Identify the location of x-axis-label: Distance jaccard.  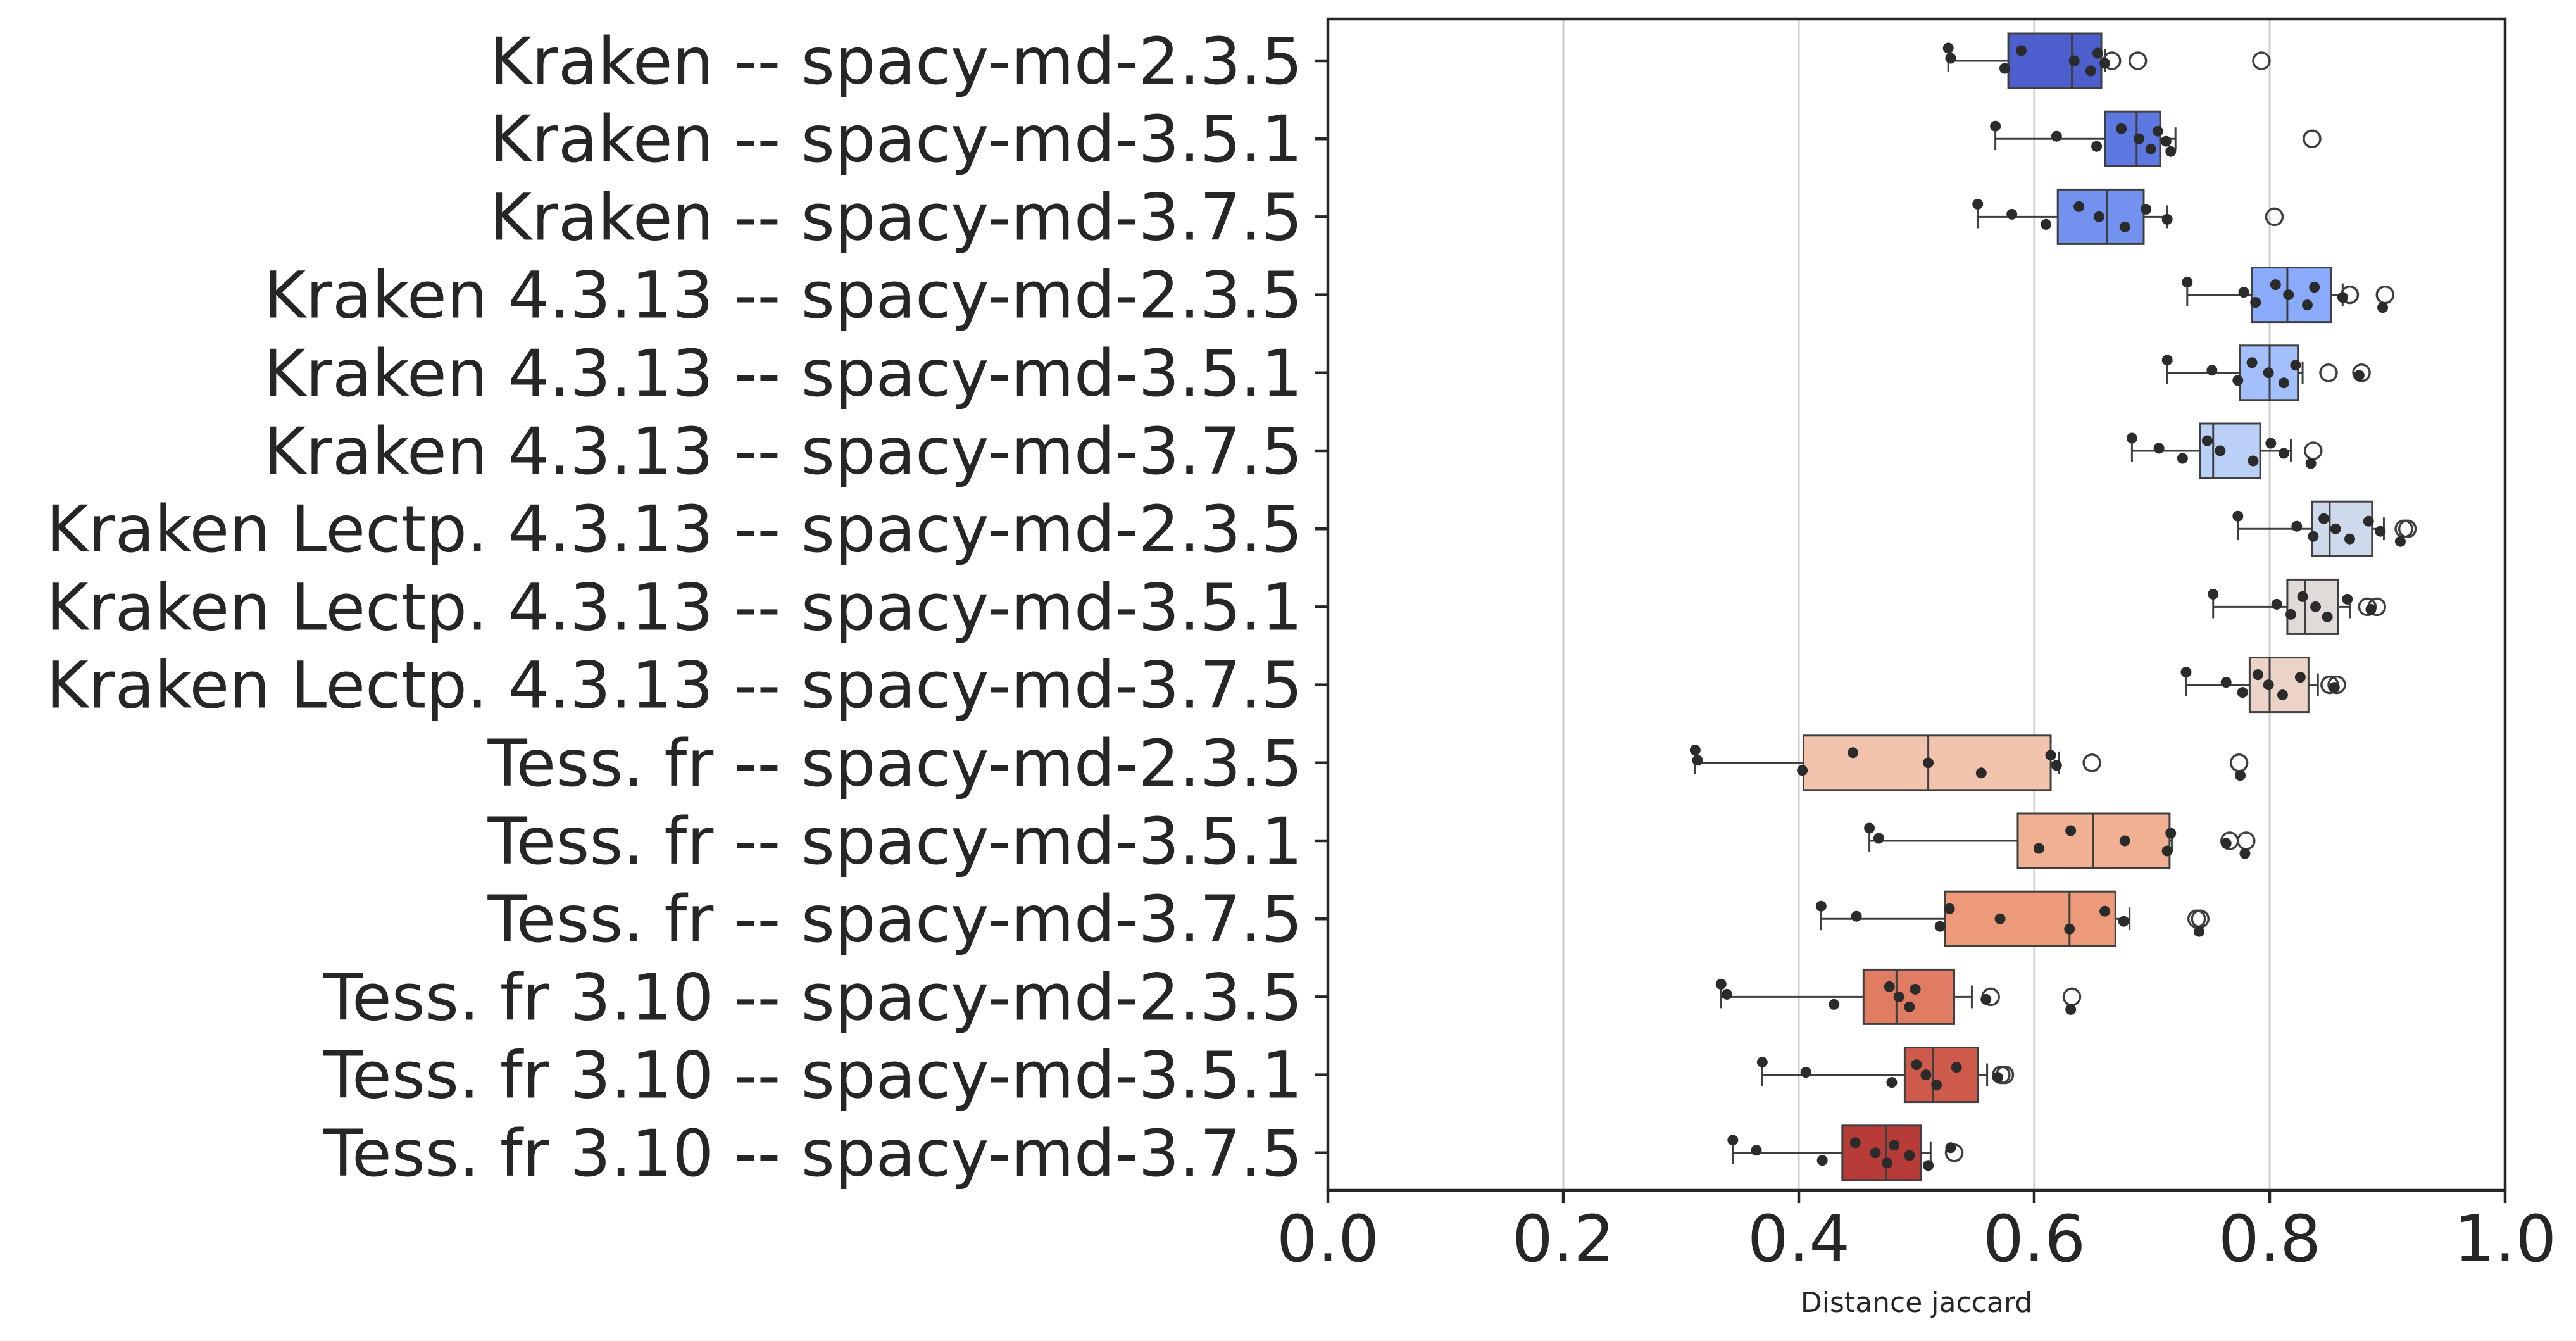
(1916, 1303).